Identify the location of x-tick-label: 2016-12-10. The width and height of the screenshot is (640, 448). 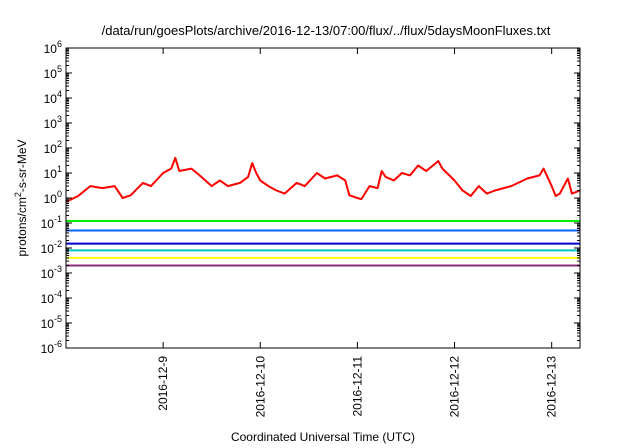
(260, 387).